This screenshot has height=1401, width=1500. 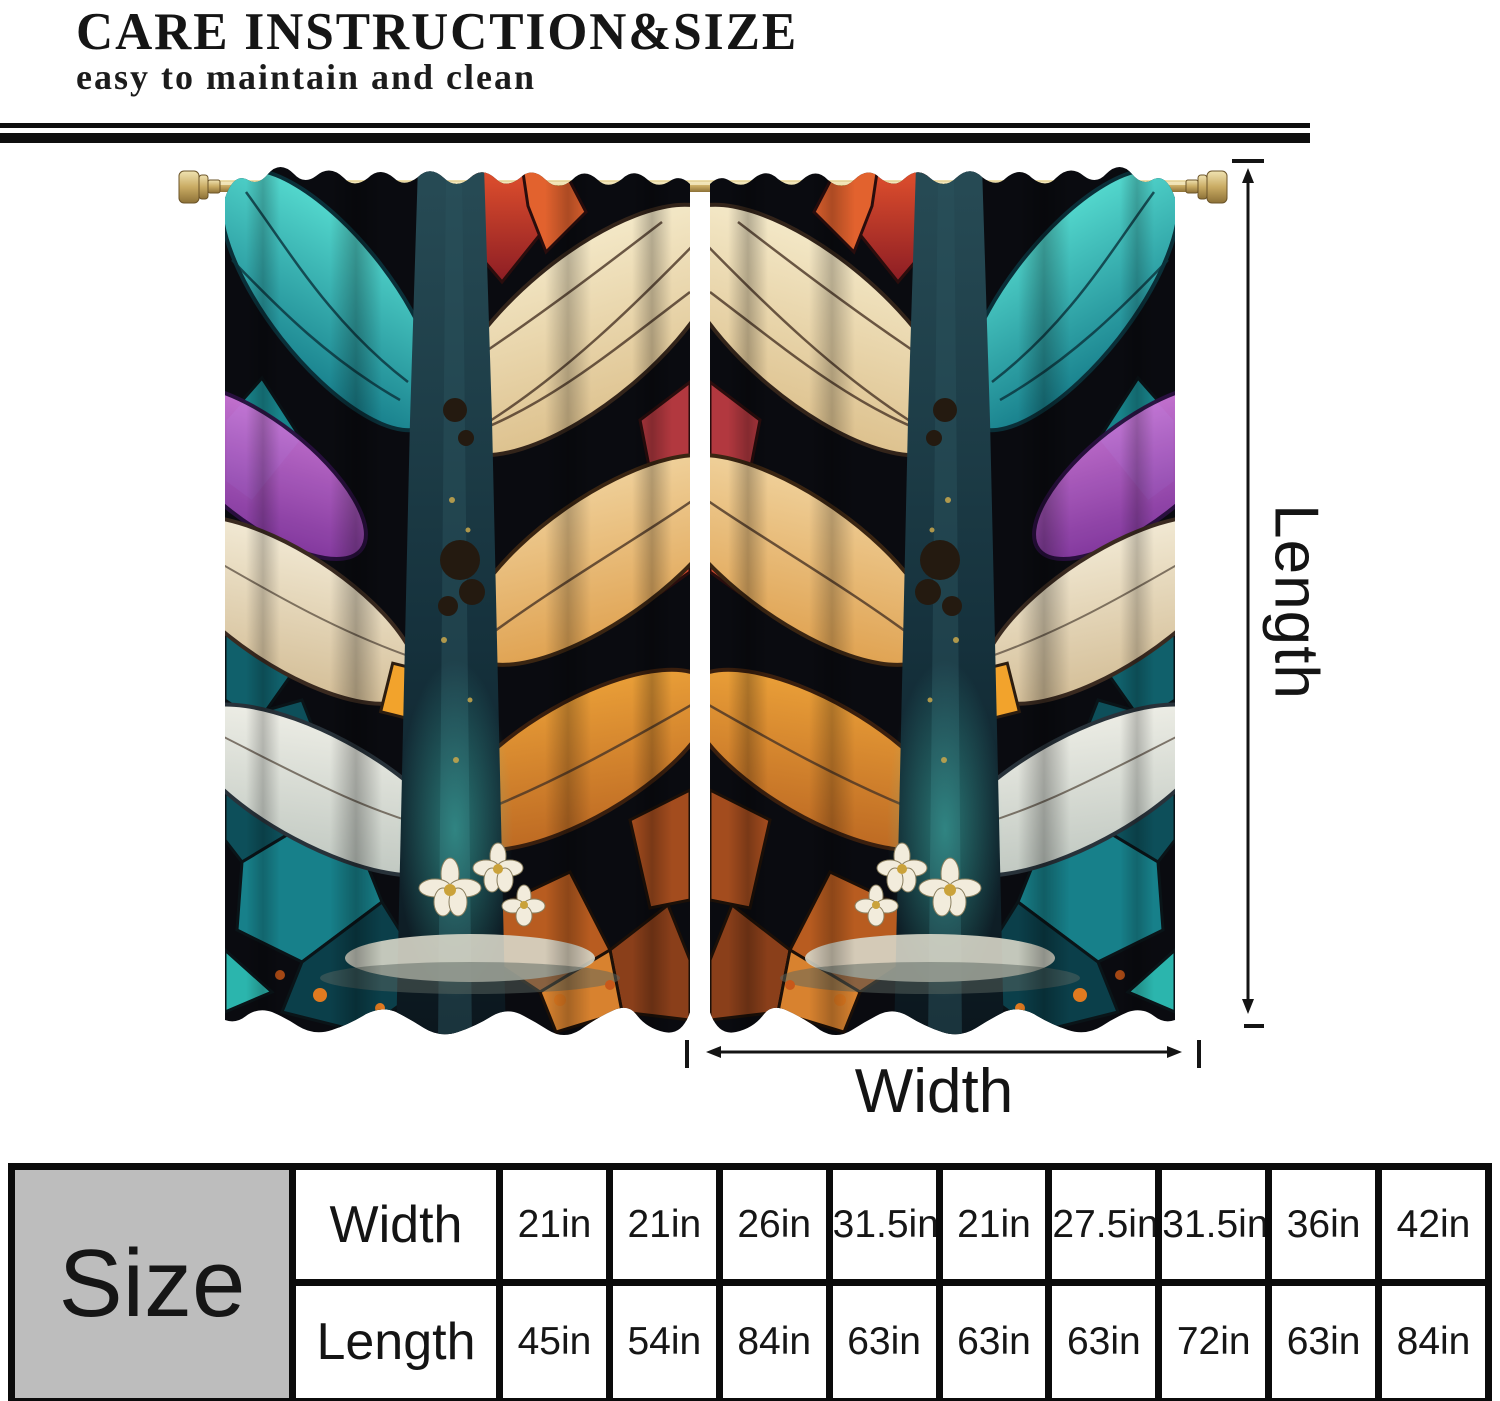 I want to click on length-row-label: Length, so click(x=396, y=1340).